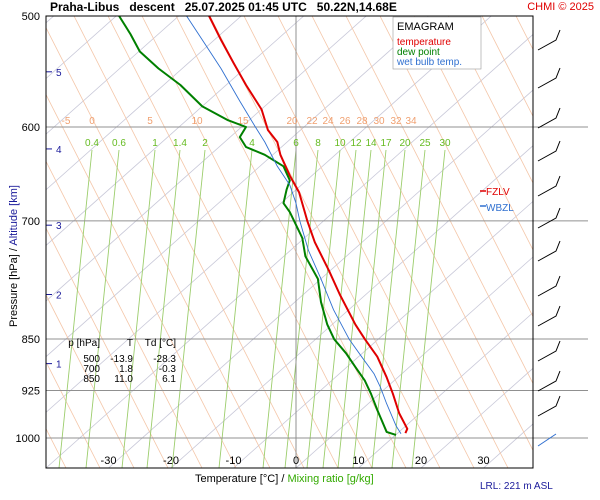  I want to click on mixing-ratio-label: 4, so click(252, 143).